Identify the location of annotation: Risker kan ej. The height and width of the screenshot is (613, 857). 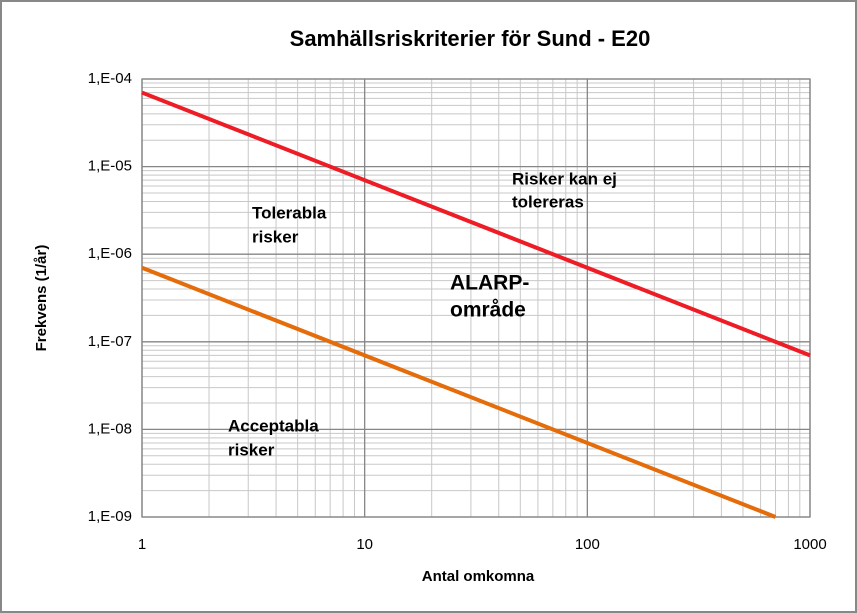
(564, 178).